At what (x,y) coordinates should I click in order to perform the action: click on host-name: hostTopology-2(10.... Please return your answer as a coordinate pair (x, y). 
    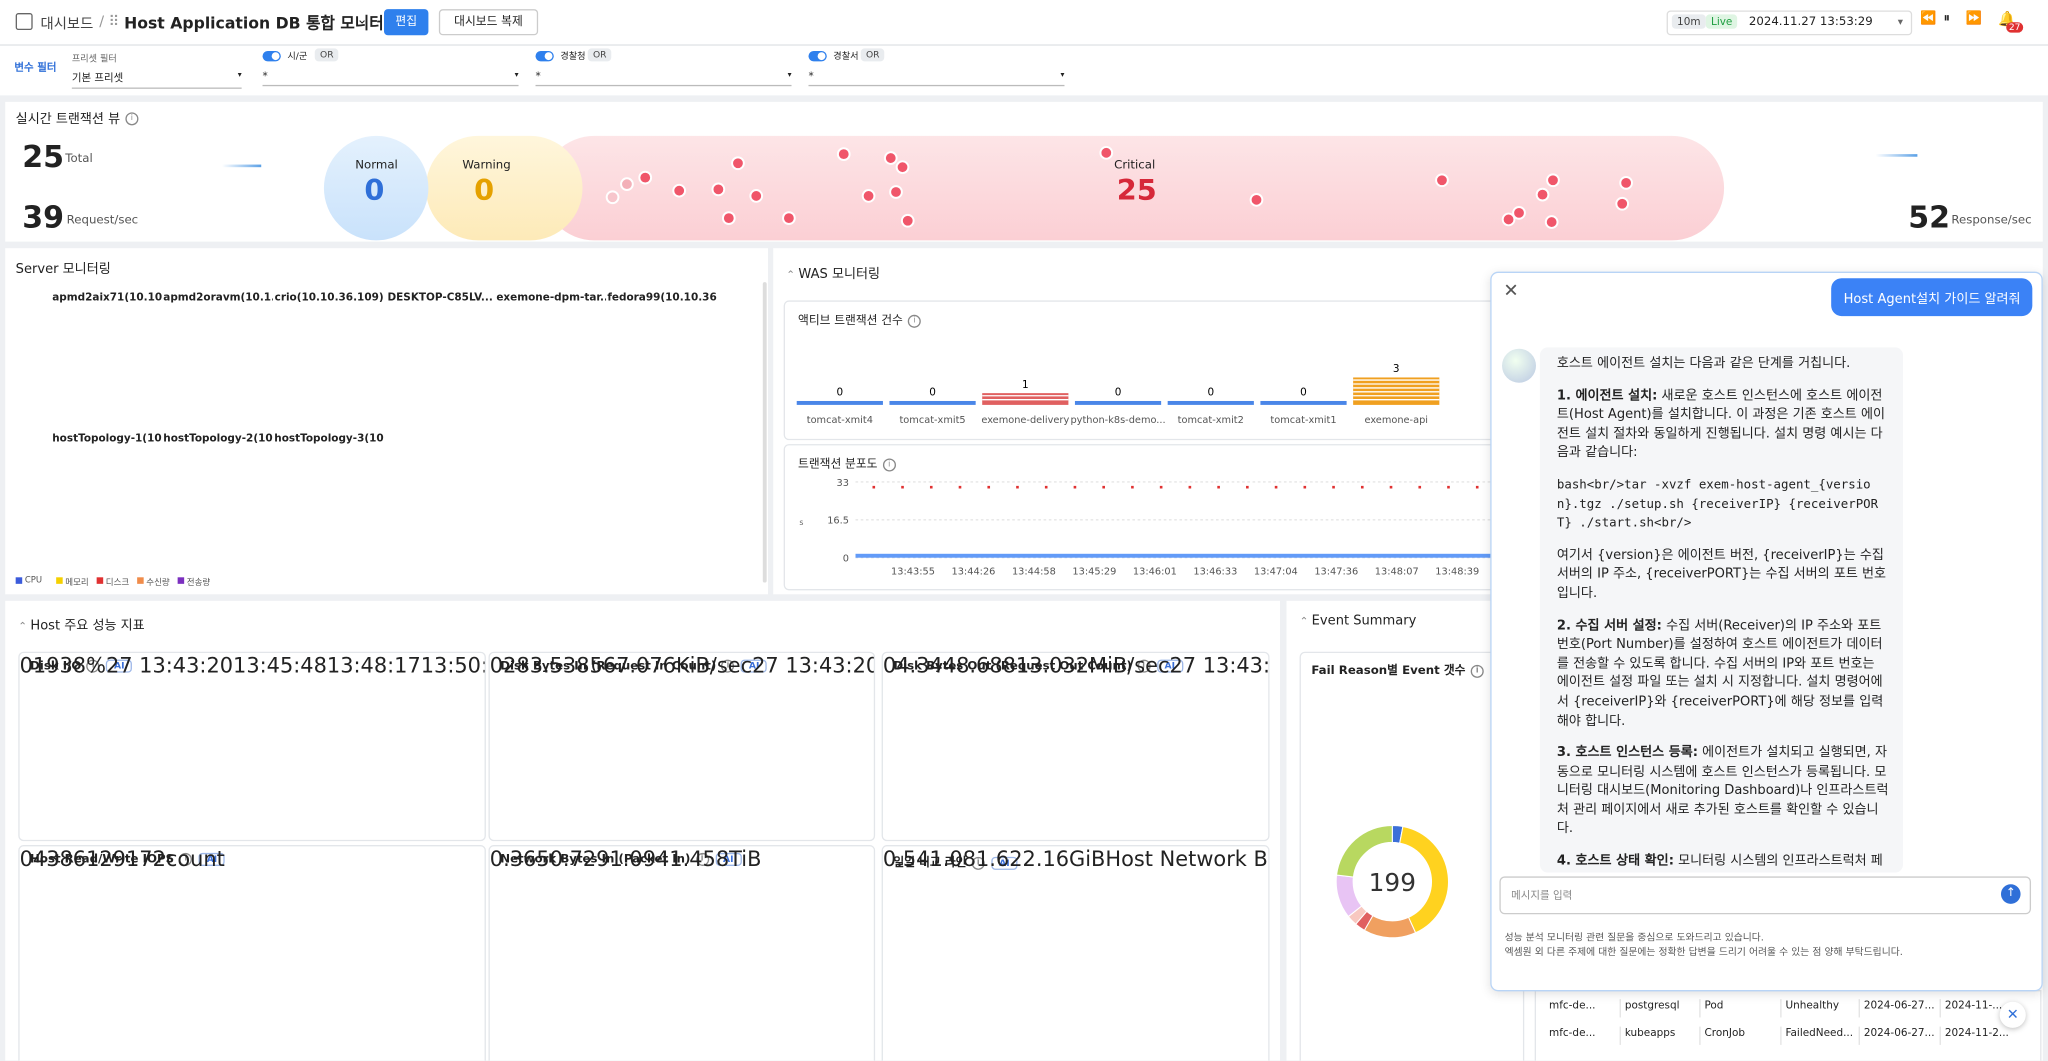
    Looking at the image, I should click on (218, 438).